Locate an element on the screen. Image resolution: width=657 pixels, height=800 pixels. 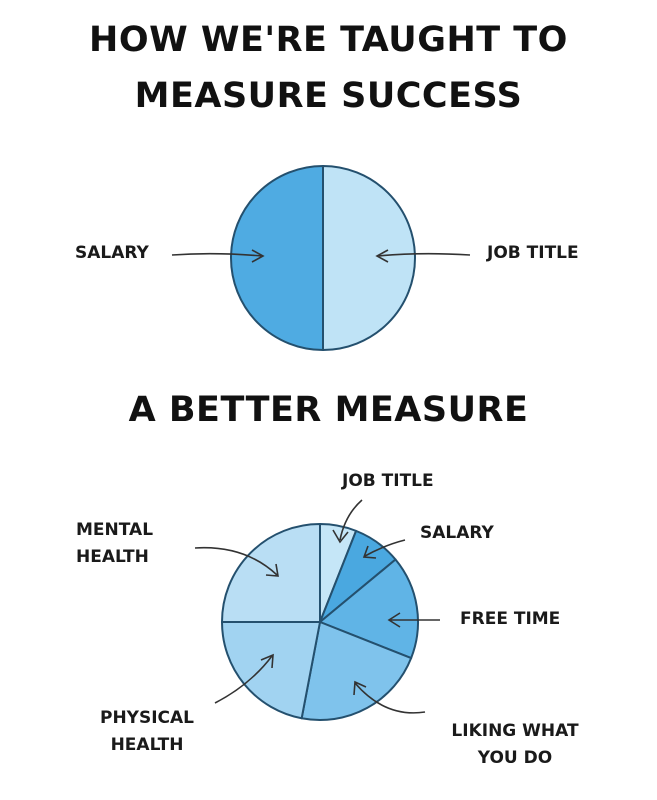
label-salary-2: SALARY is located at coordinates (457, 533).